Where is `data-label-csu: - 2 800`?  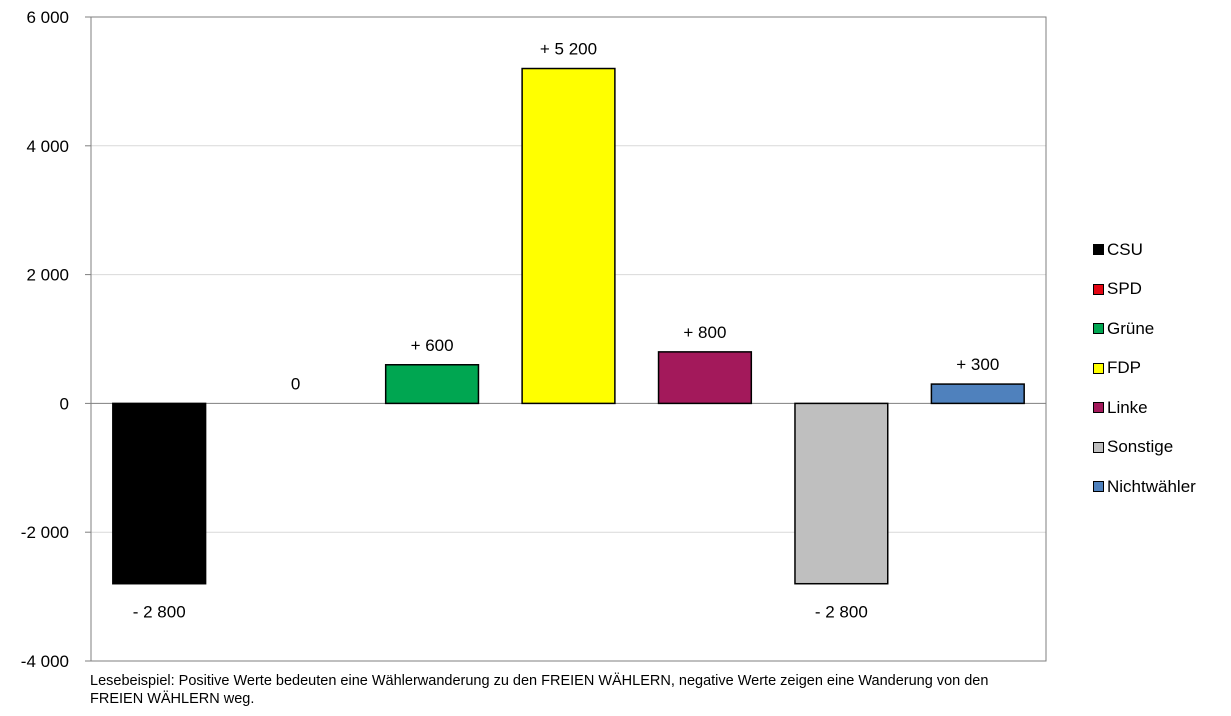
data-label-csu: - 2 800 is located at coordinates (159, 612).